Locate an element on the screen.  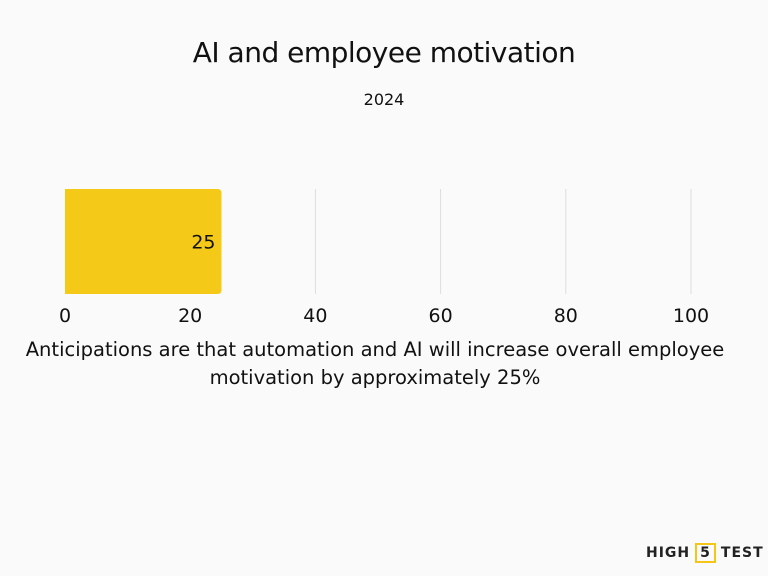
logo-text-right: TEST is located at coordinates (742, 553).